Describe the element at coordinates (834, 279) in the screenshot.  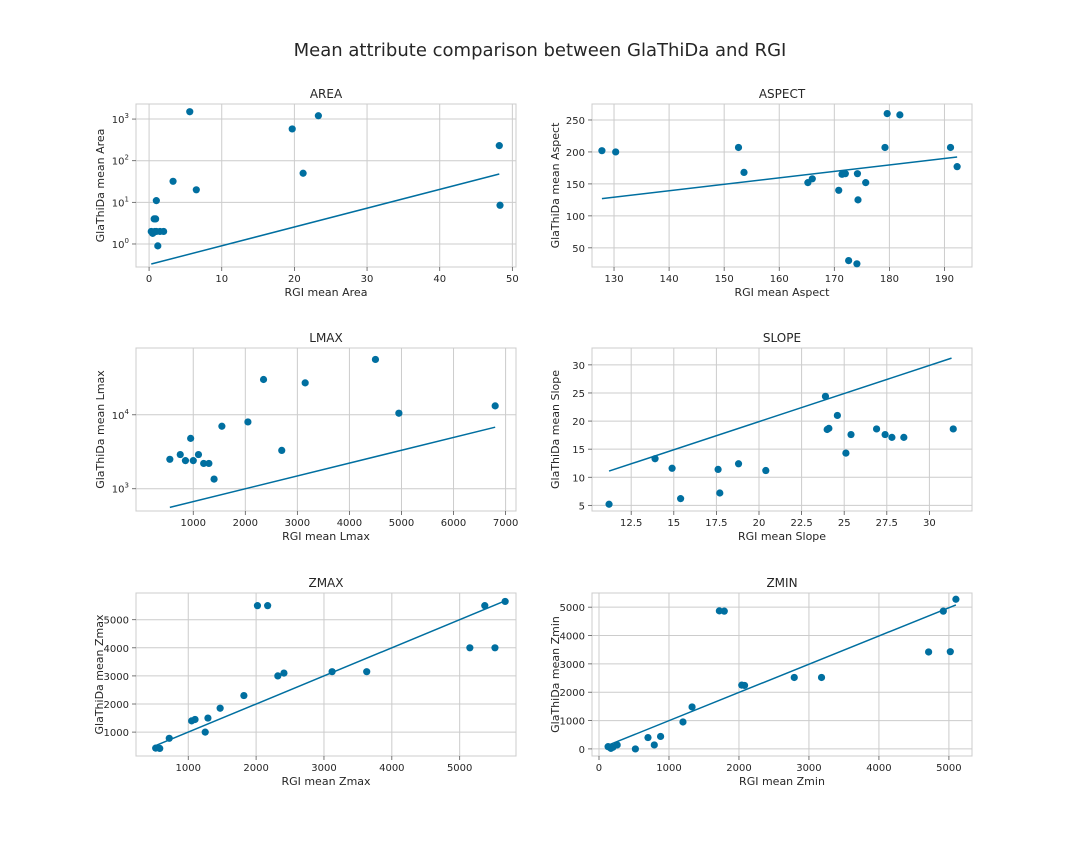
I see `x-tick-label: 170` at that location.